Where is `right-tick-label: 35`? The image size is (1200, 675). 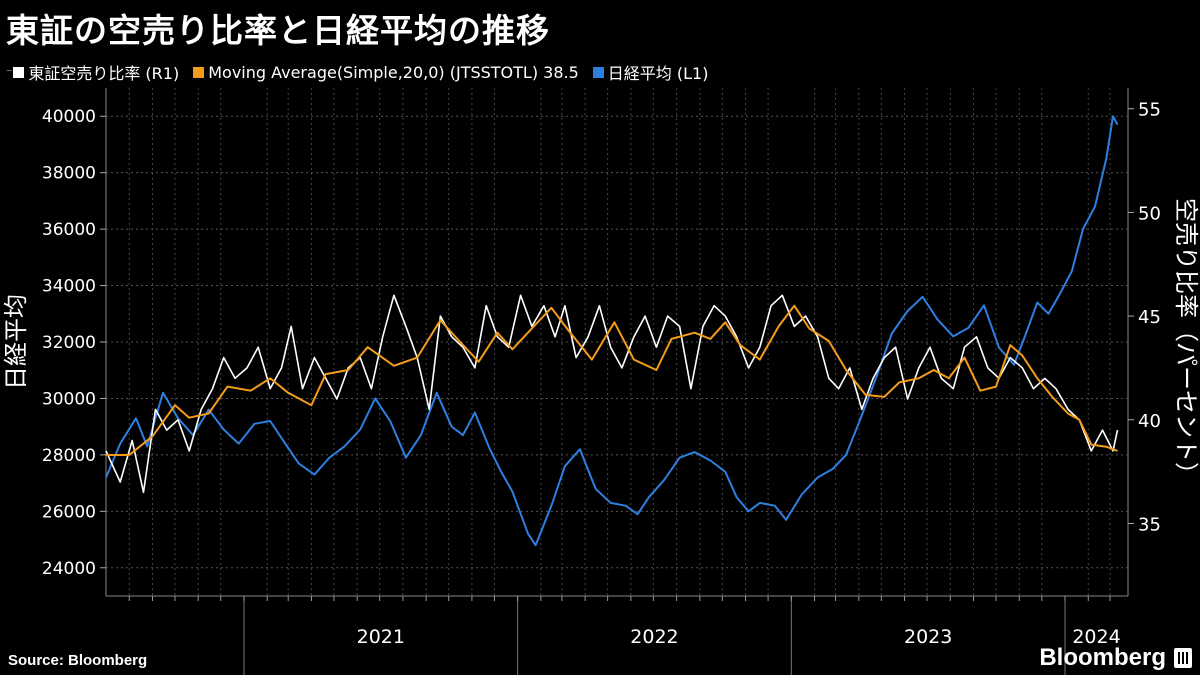 right-tick-label: 35 is located at coordinates (1149, 524).